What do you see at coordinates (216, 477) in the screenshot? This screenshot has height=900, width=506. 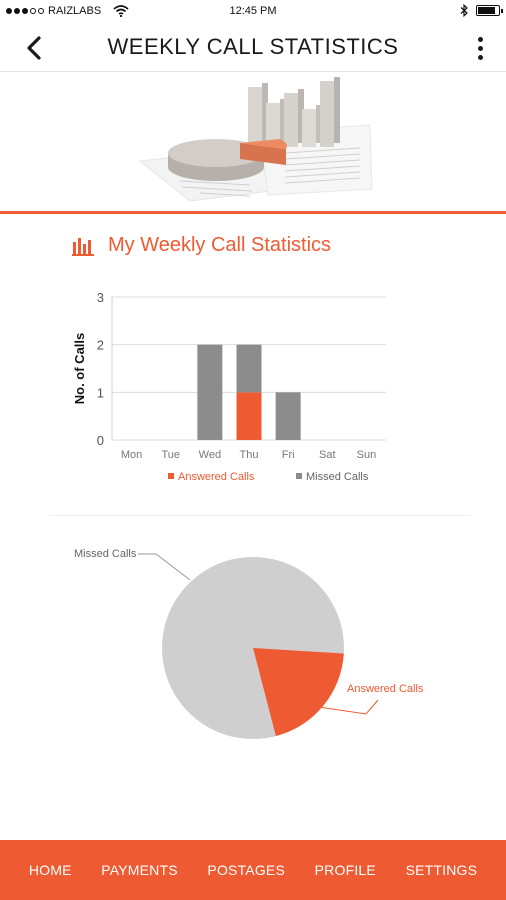 I see `legend-label: Answered Calls` at bounding box center [216, 477].